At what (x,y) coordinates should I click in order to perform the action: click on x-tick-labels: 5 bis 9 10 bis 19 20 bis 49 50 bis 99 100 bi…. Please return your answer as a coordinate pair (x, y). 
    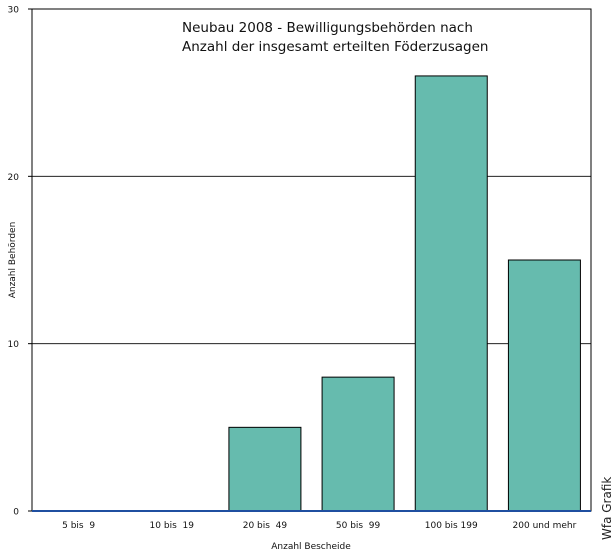
    Looking at the image, I should click on (319, 526).